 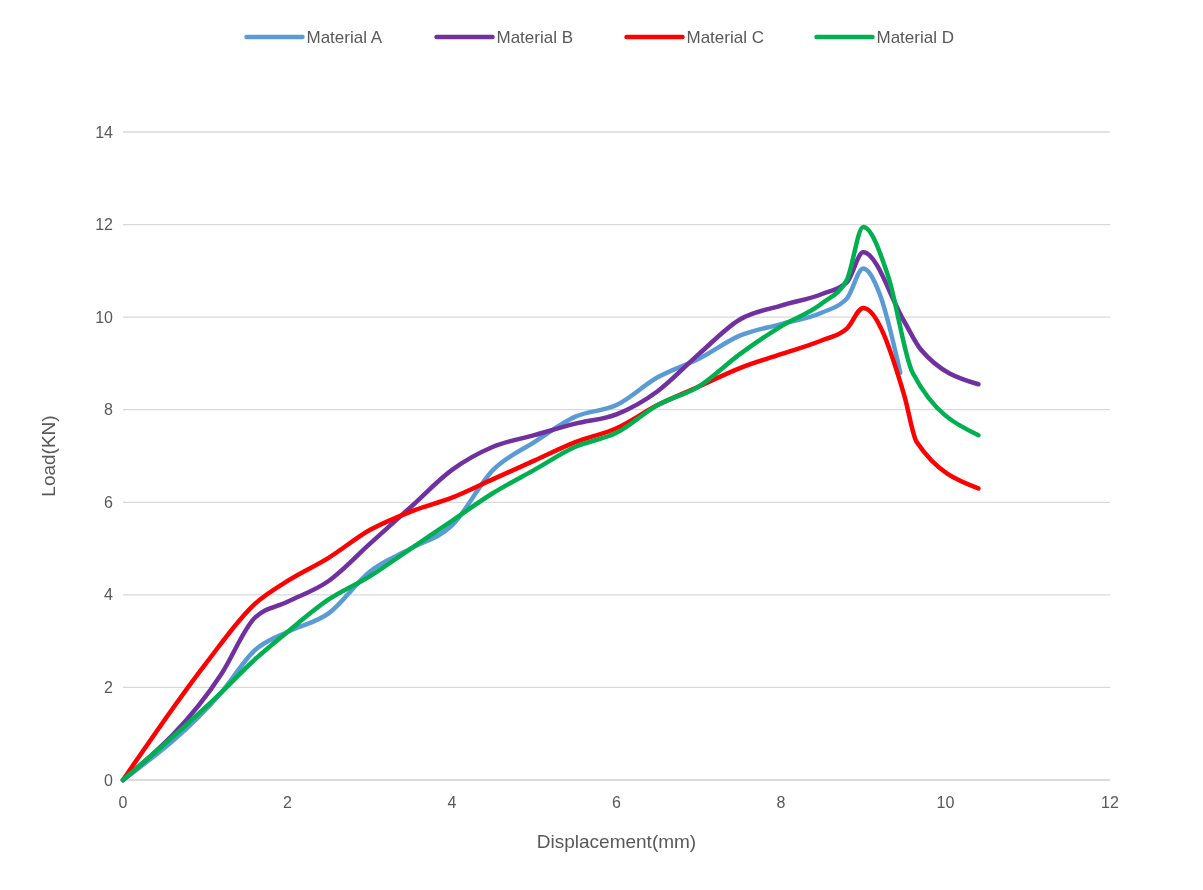 I want to click on legend-label: Material B, so click(x=535, y=37).